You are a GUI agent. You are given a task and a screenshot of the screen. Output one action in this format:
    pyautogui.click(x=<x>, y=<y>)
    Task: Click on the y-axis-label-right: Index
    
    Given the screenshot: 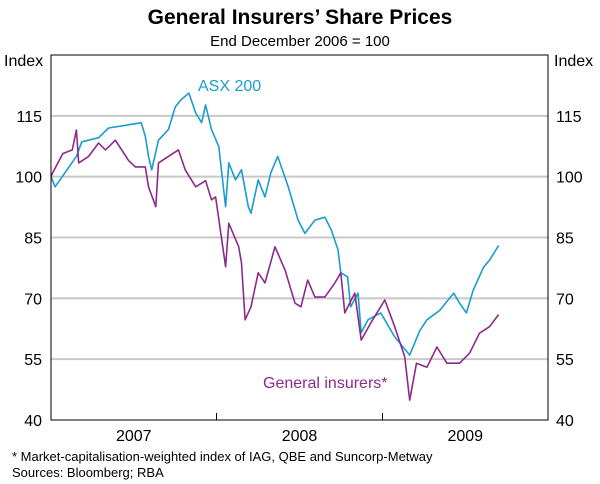 What is the action you would take?
    pyautogui.click(x=573, y=61)
    